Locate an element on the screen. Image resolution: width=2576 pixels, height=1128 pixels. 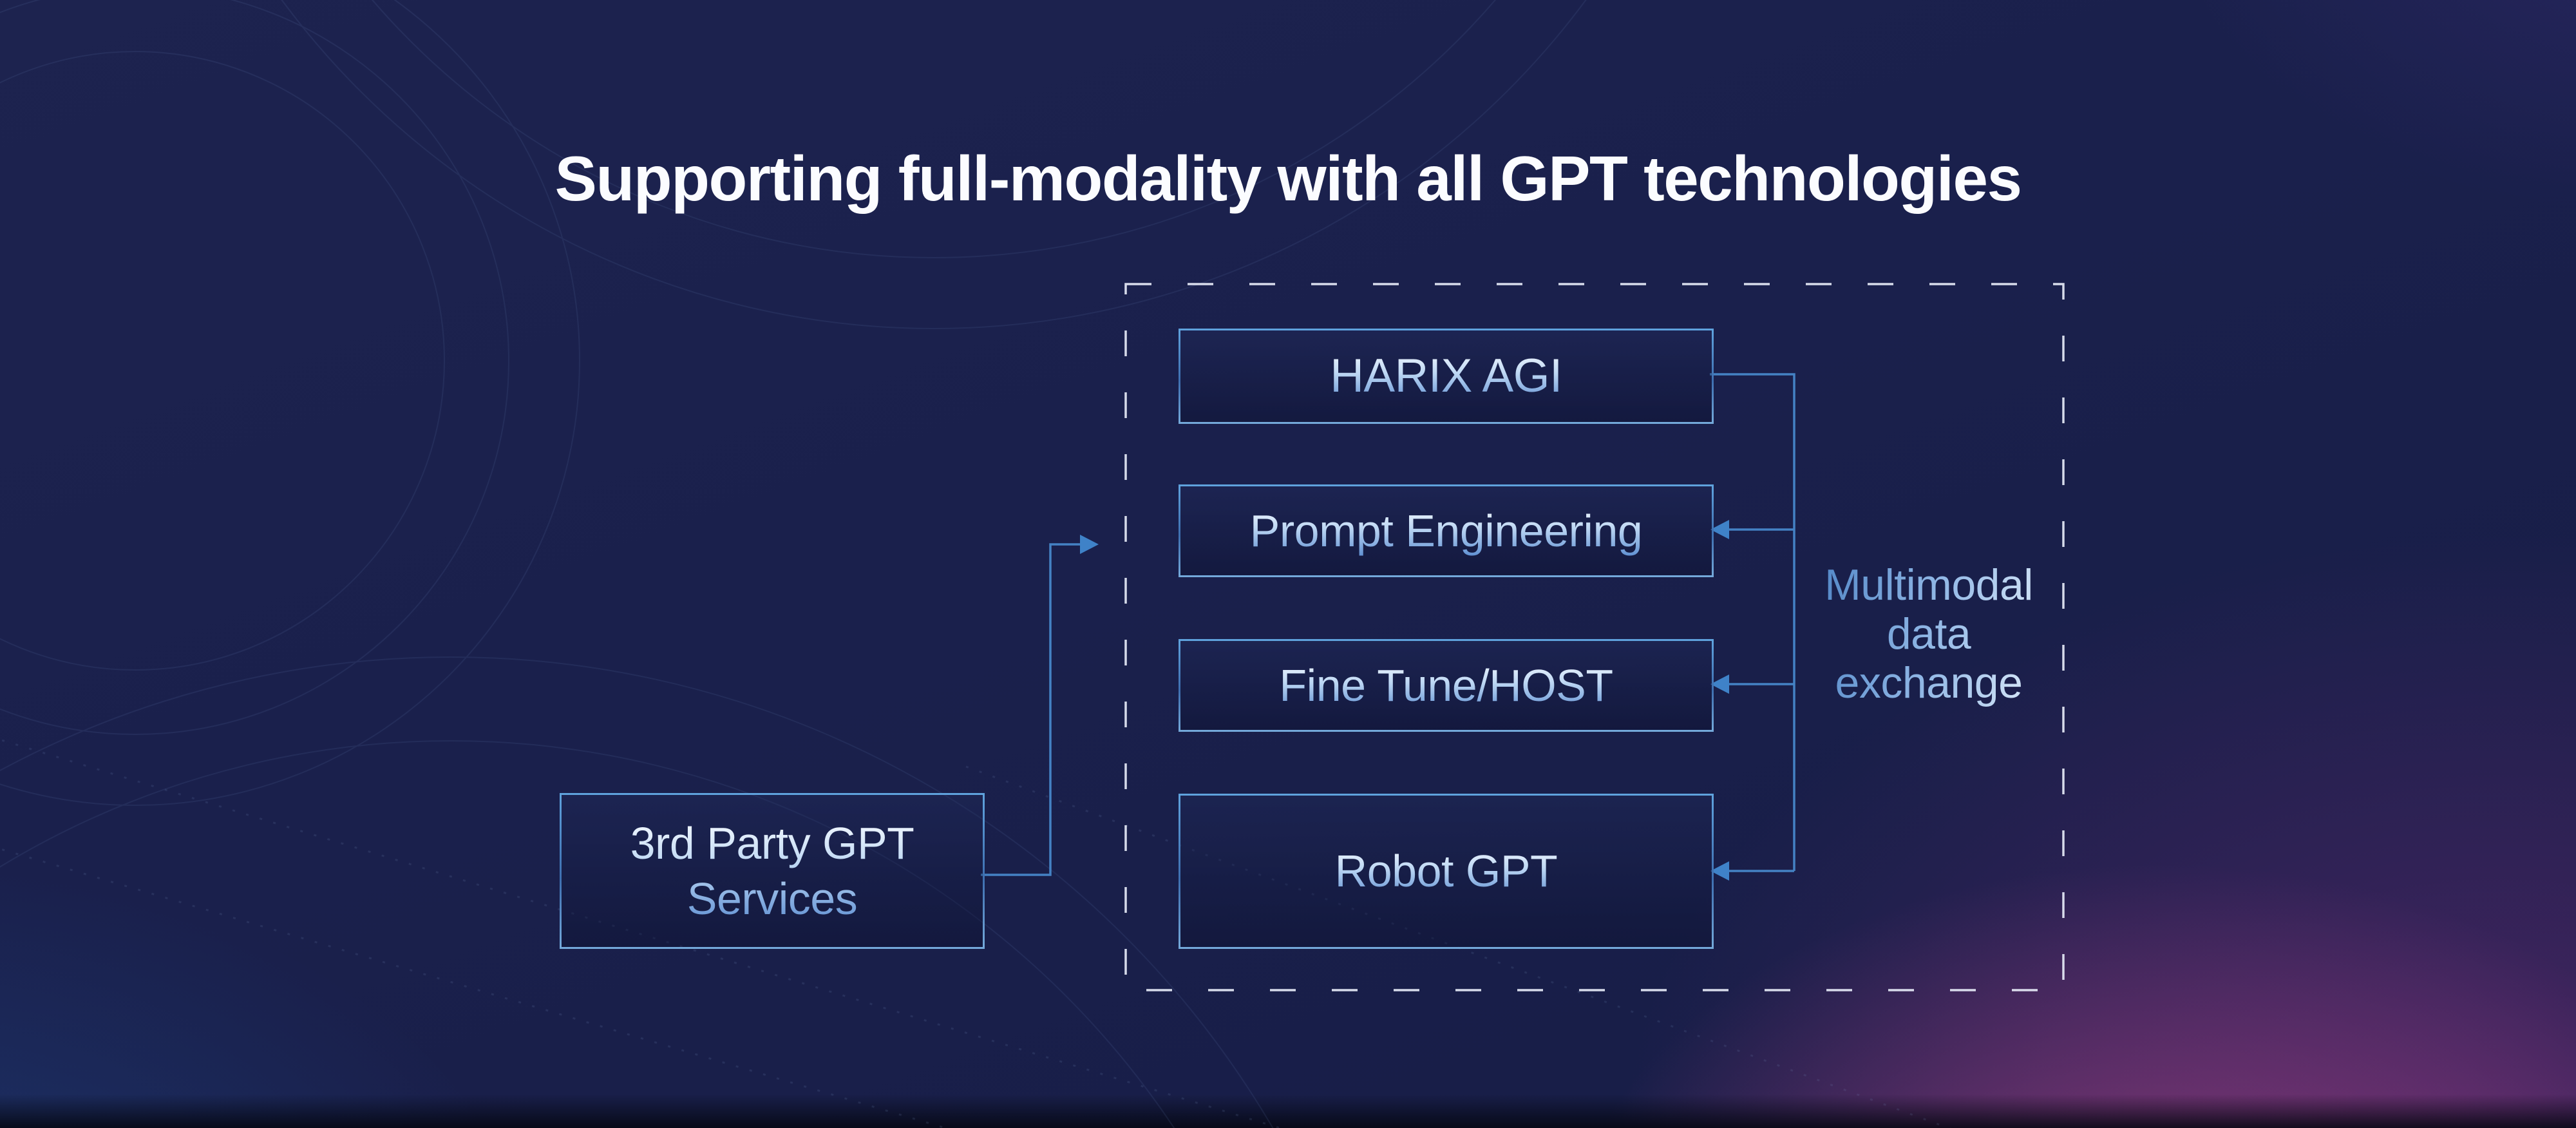
node-label: 3rd Party GPT Services is located at coordinates (772, 871).